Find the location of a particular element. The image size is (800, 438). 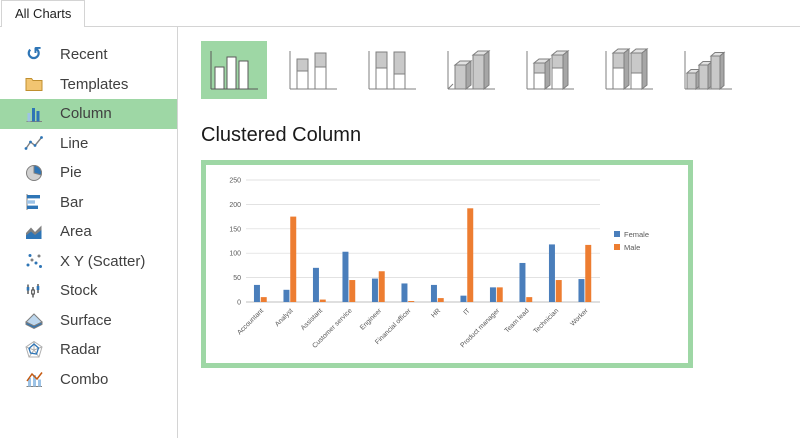

line-icon is located at coordinates (34, 143).